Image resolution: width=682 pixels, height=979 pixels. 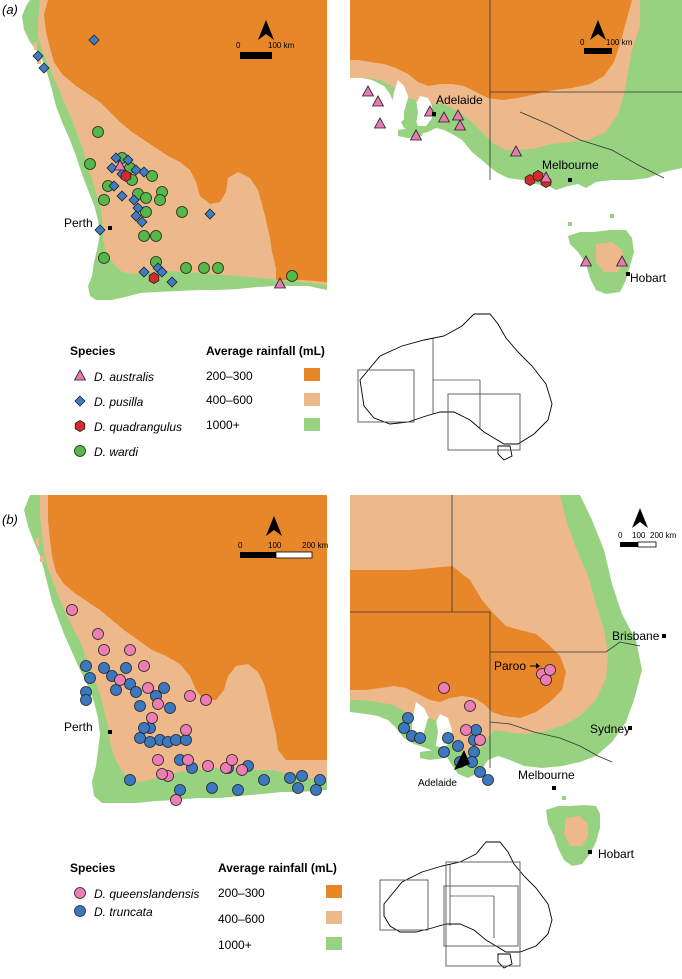 What do you see at coordinates (274, 526) in the screenshot?
I see `north-arrow` at bounding box center [274, 526].